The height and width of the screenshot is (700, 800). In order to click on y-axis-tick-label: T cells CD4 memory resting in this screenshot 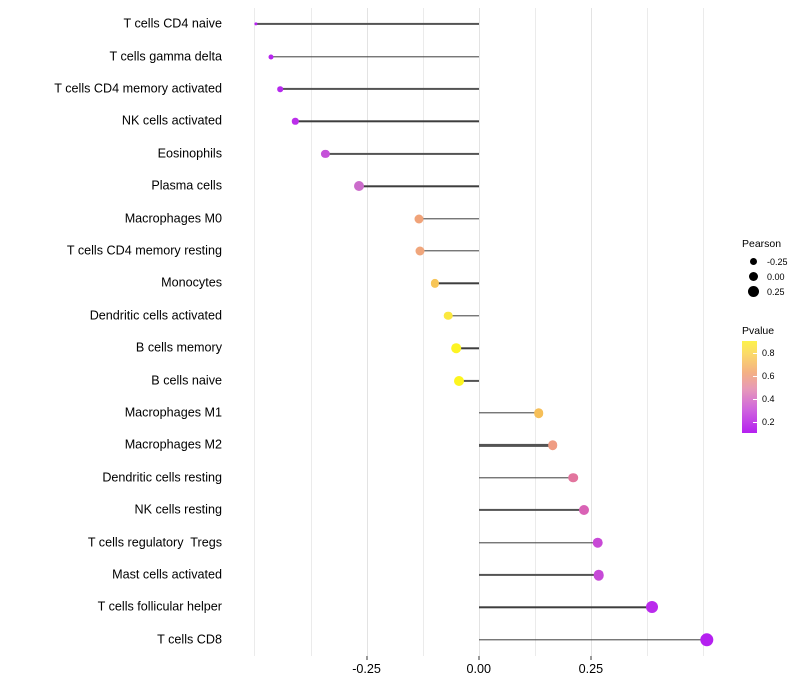, I will do `click(144, 250)`.